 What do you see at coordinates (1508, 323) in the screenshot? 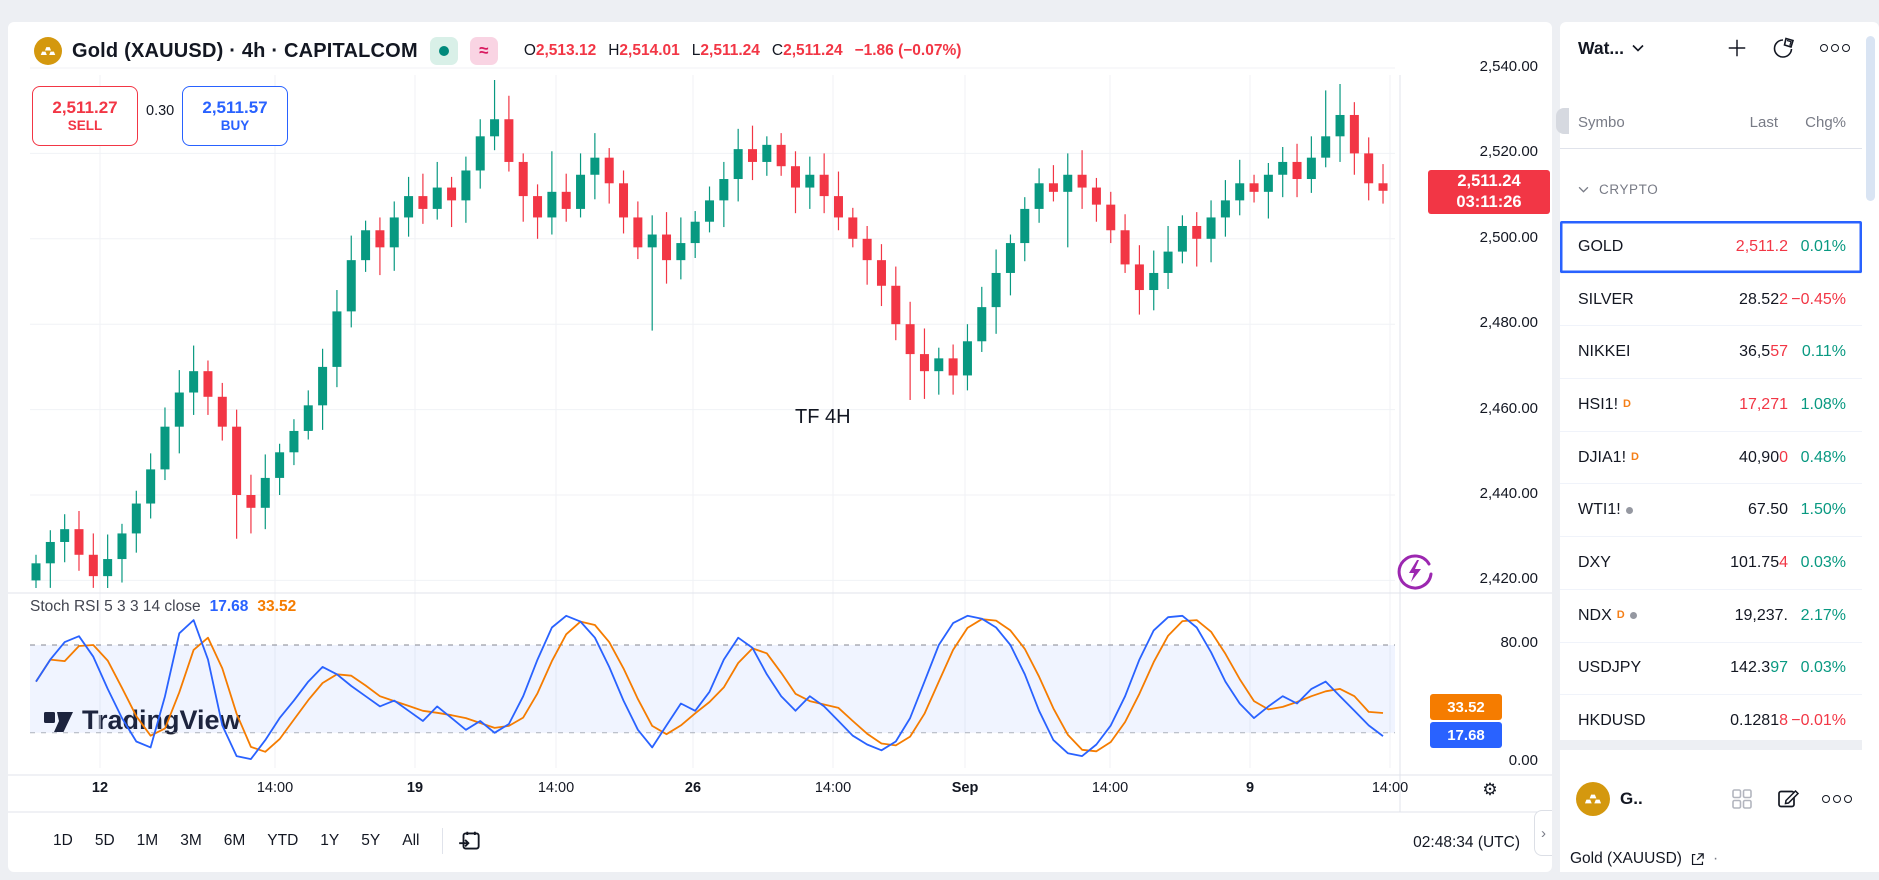
I see `price-tick-label: 2,480.00` at bounding box center [1508, 323].